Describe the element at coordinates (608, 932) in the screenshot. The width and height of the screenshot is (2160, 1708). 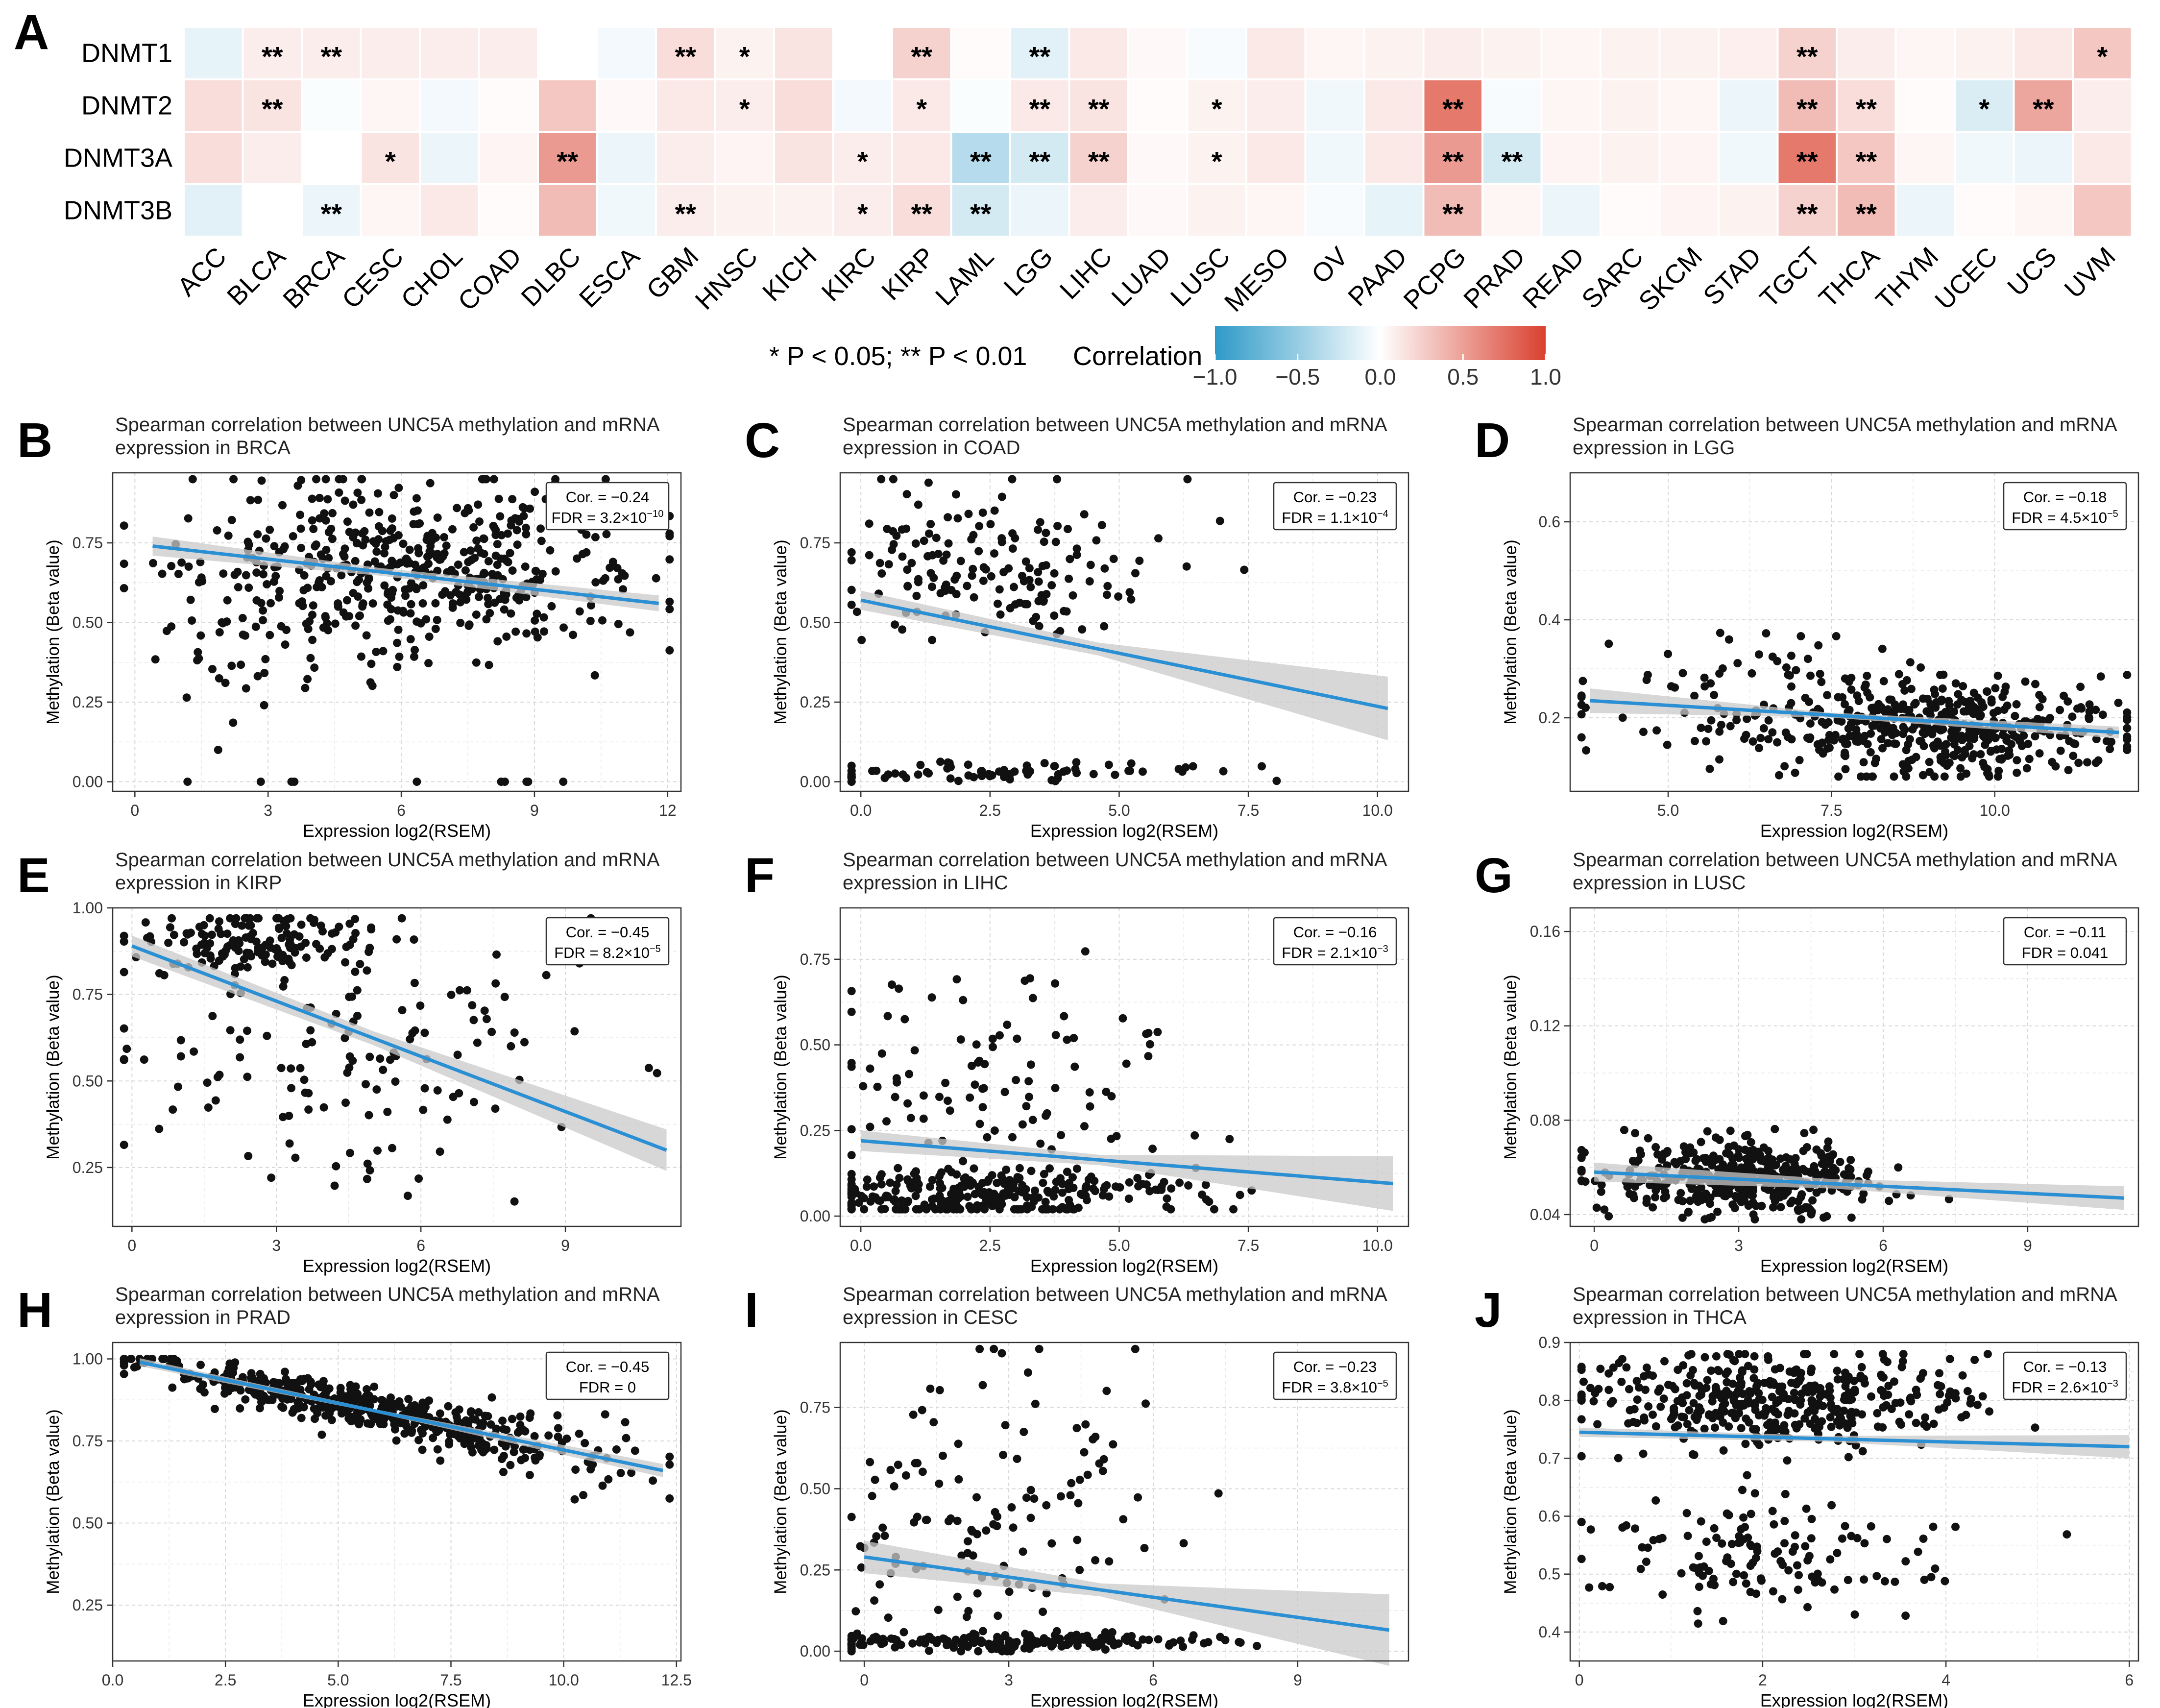
I see `stats-correlation: Cor. = −0.45` at that location.